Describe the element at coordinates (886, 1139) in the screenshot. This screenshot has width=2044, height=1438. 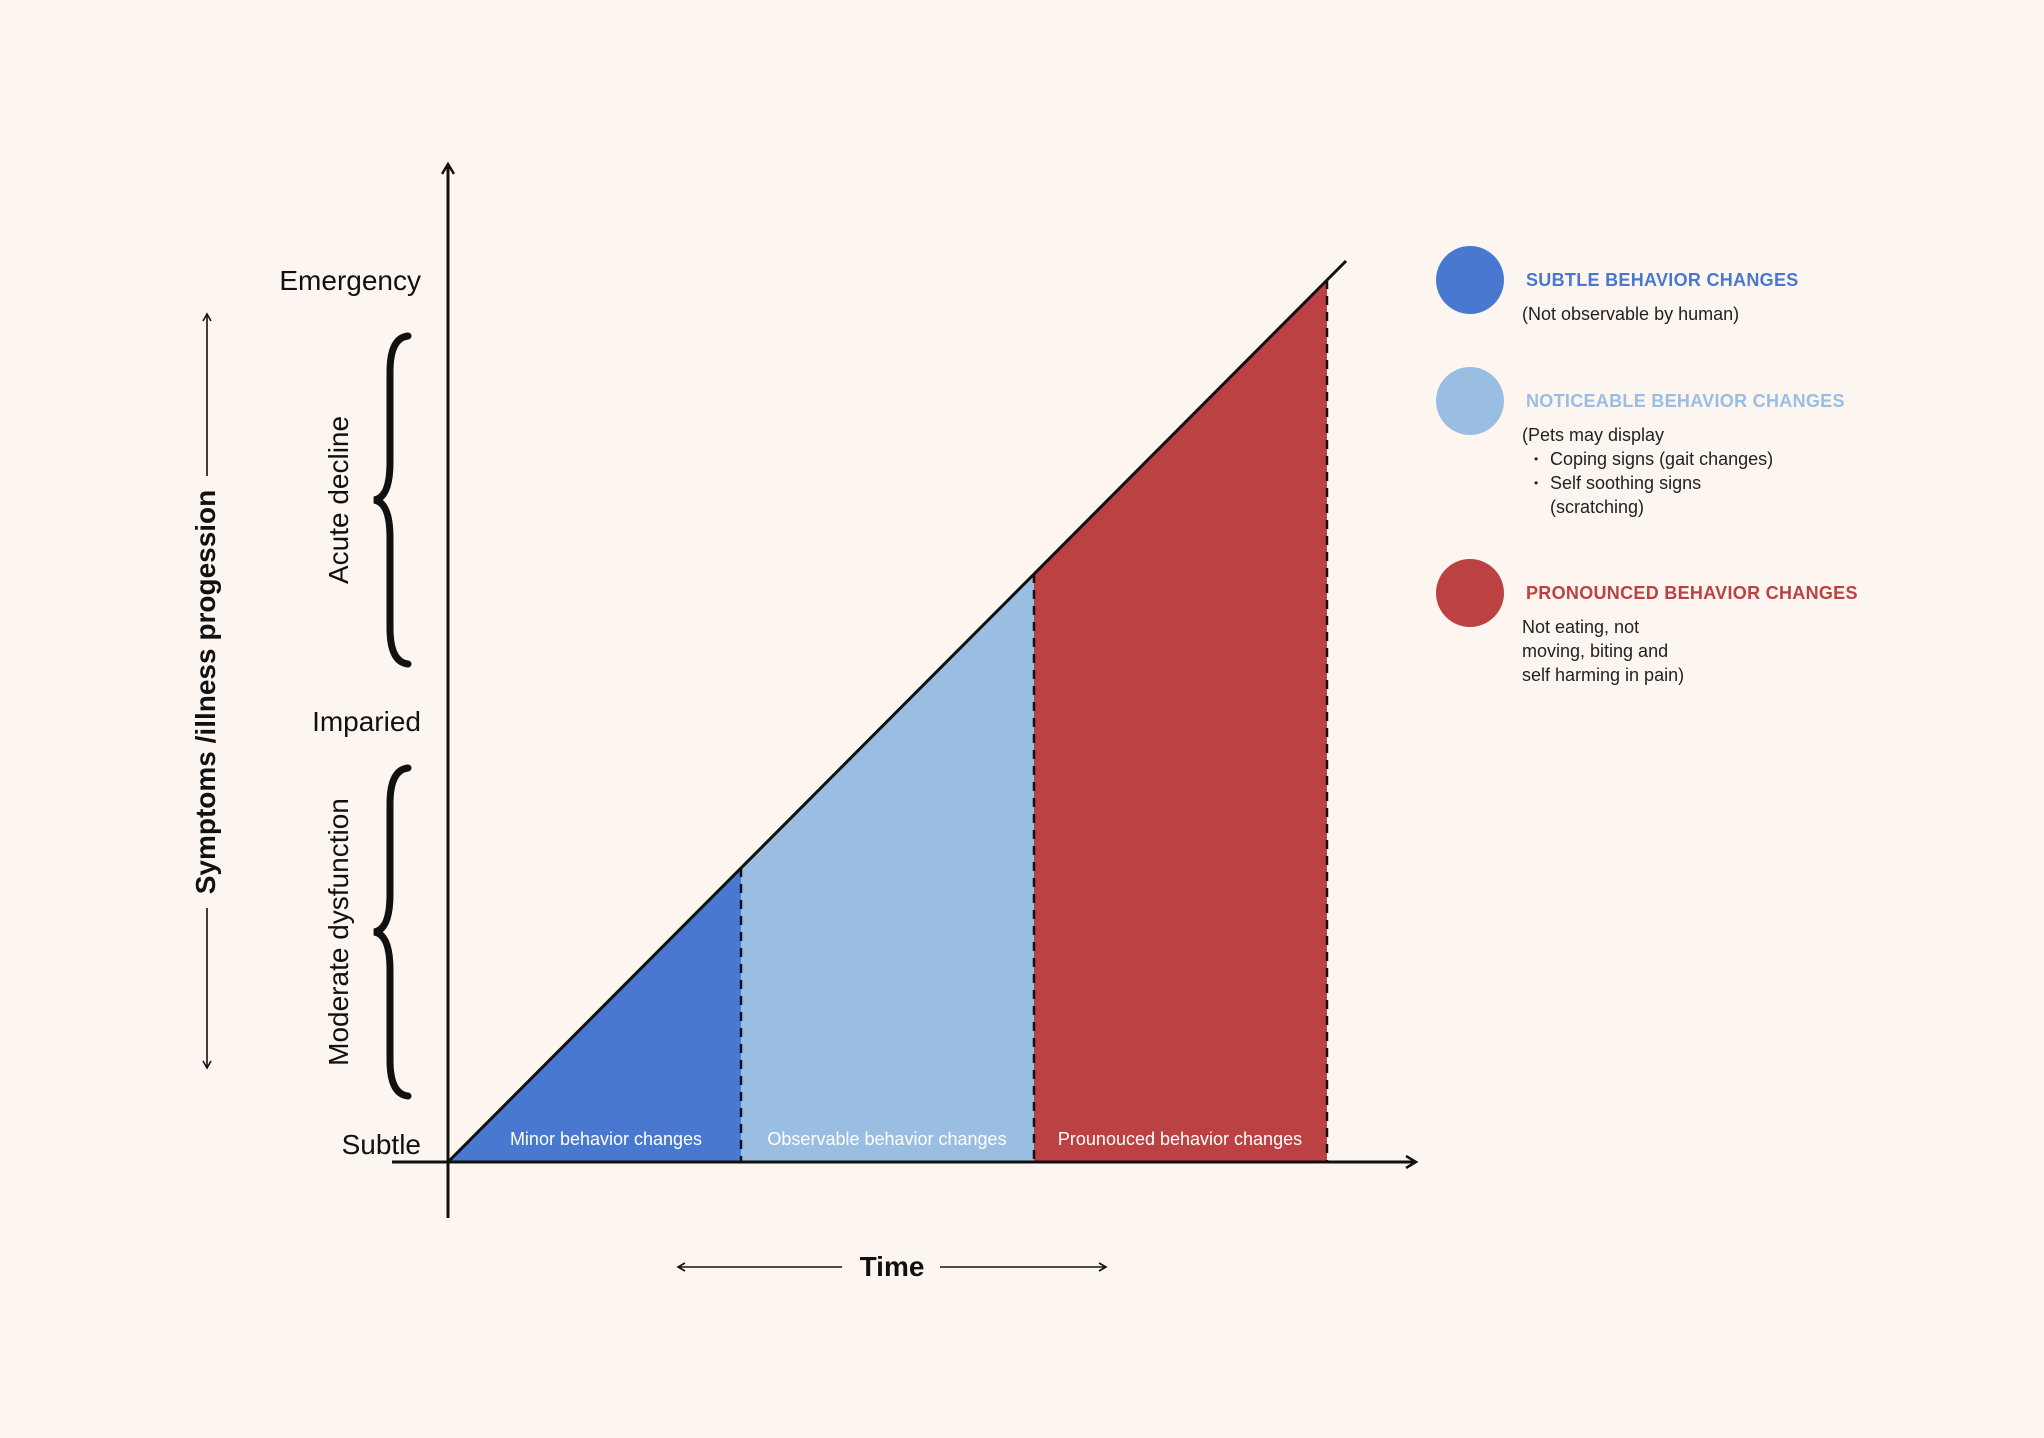
I see `region-label-observable: Observable behavior changes` at that location.